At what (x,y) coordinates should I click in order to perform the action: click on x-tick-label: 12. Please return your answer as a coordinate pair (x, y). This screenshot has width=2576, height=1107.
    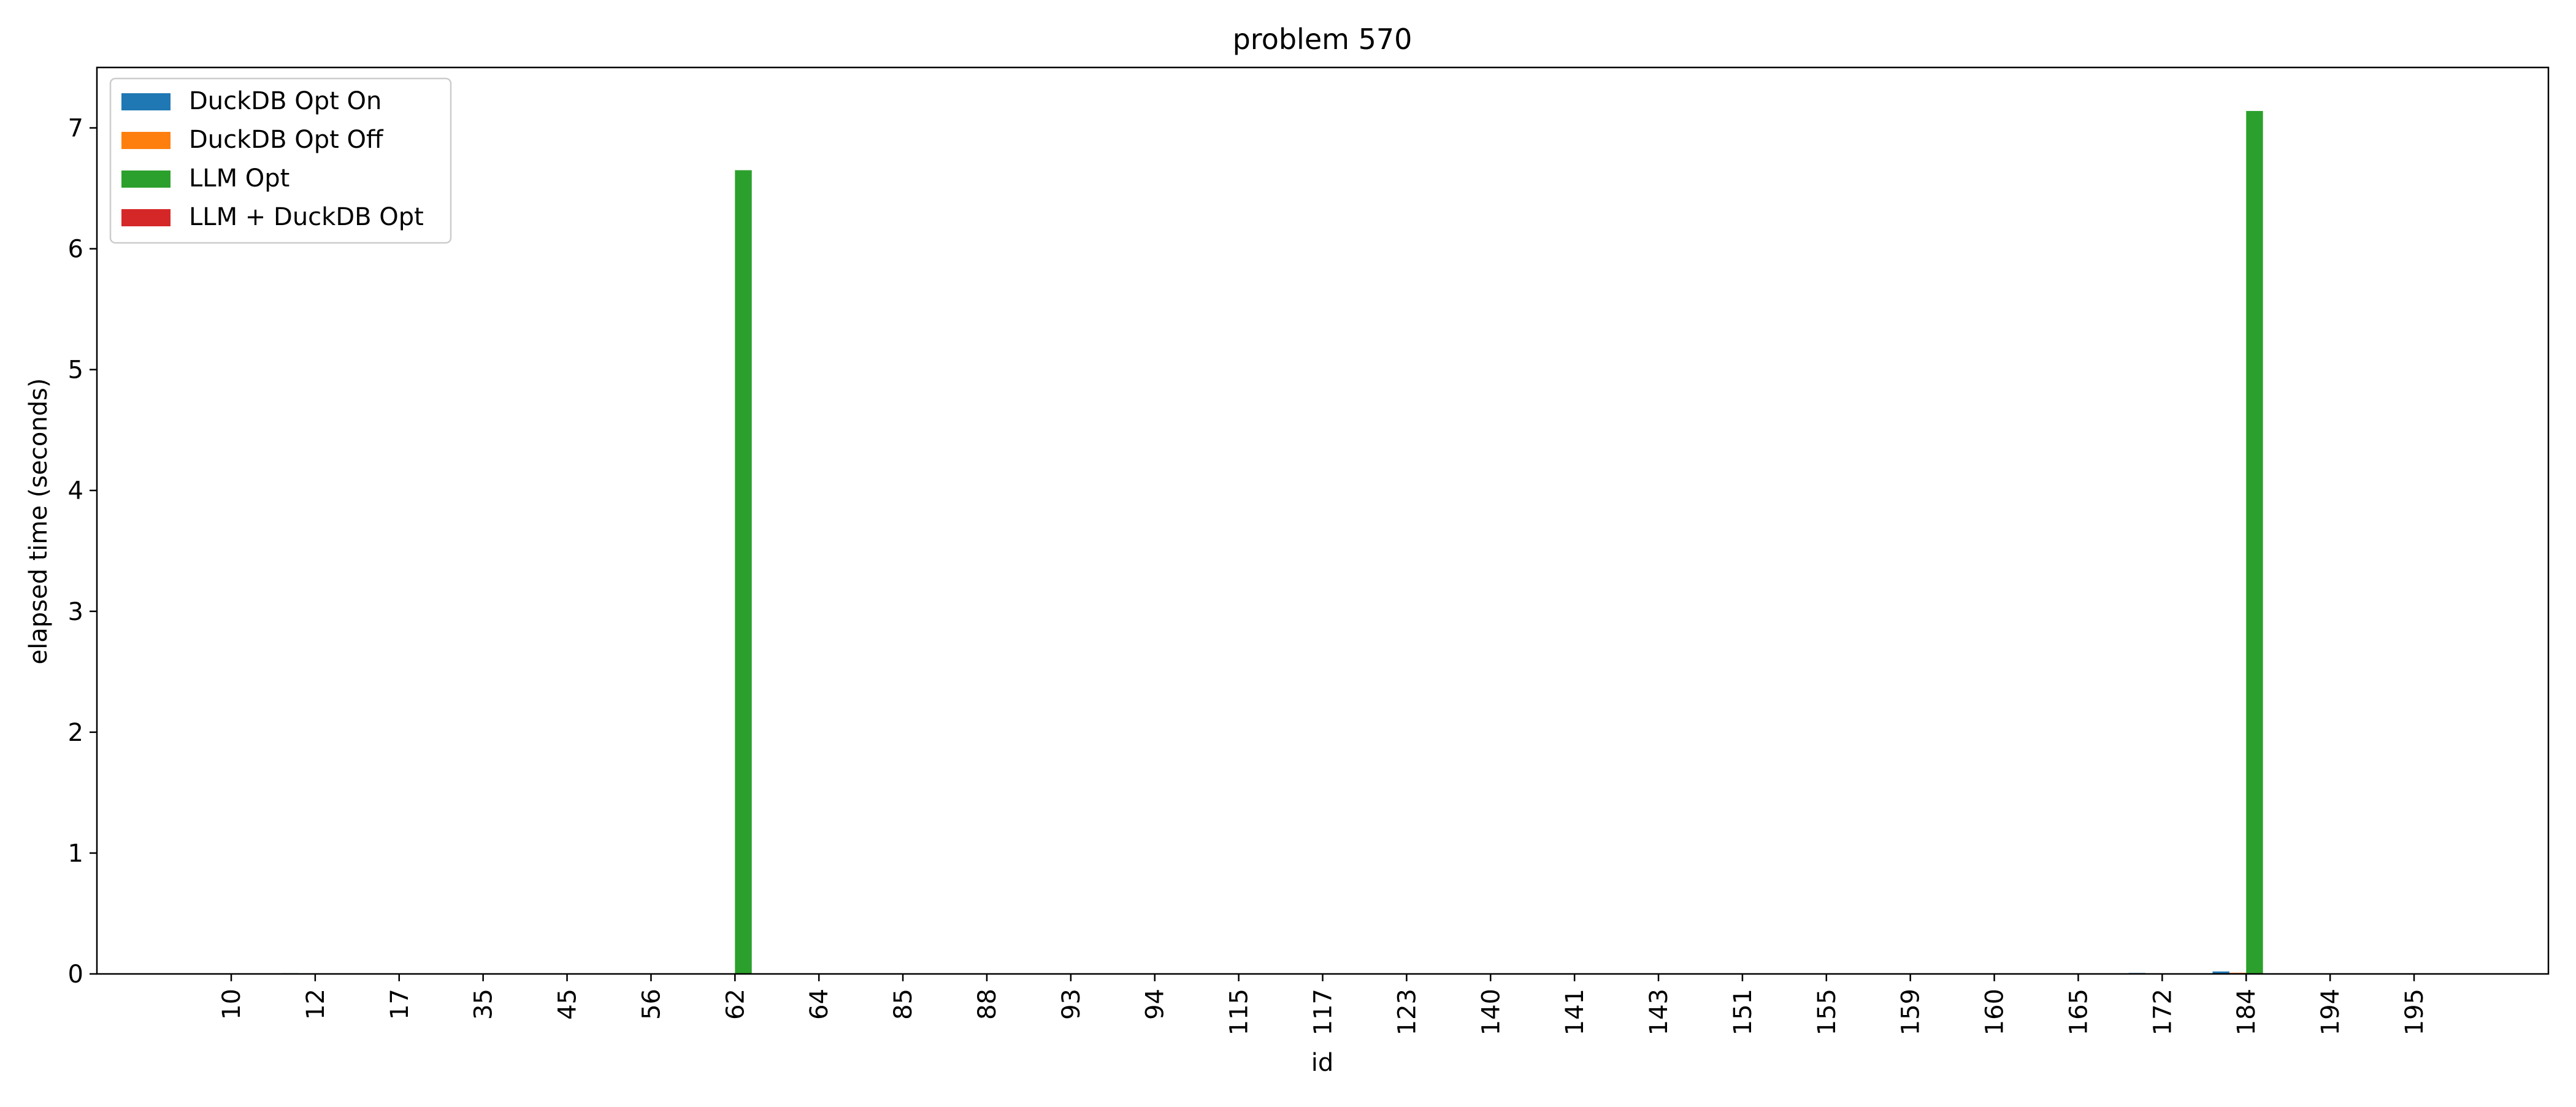
    Looking at the image, I should click on (316, 1004).